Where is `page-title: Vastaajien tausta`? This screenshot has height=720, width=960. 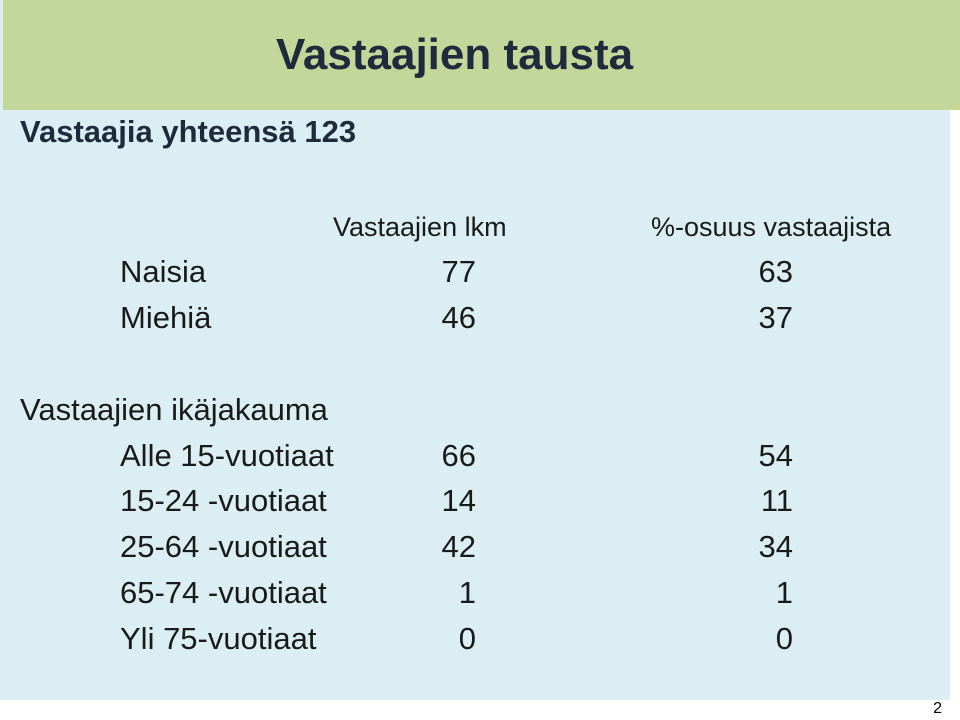
page-title: Vastaajien tausta is located at coordinates (455, 54).